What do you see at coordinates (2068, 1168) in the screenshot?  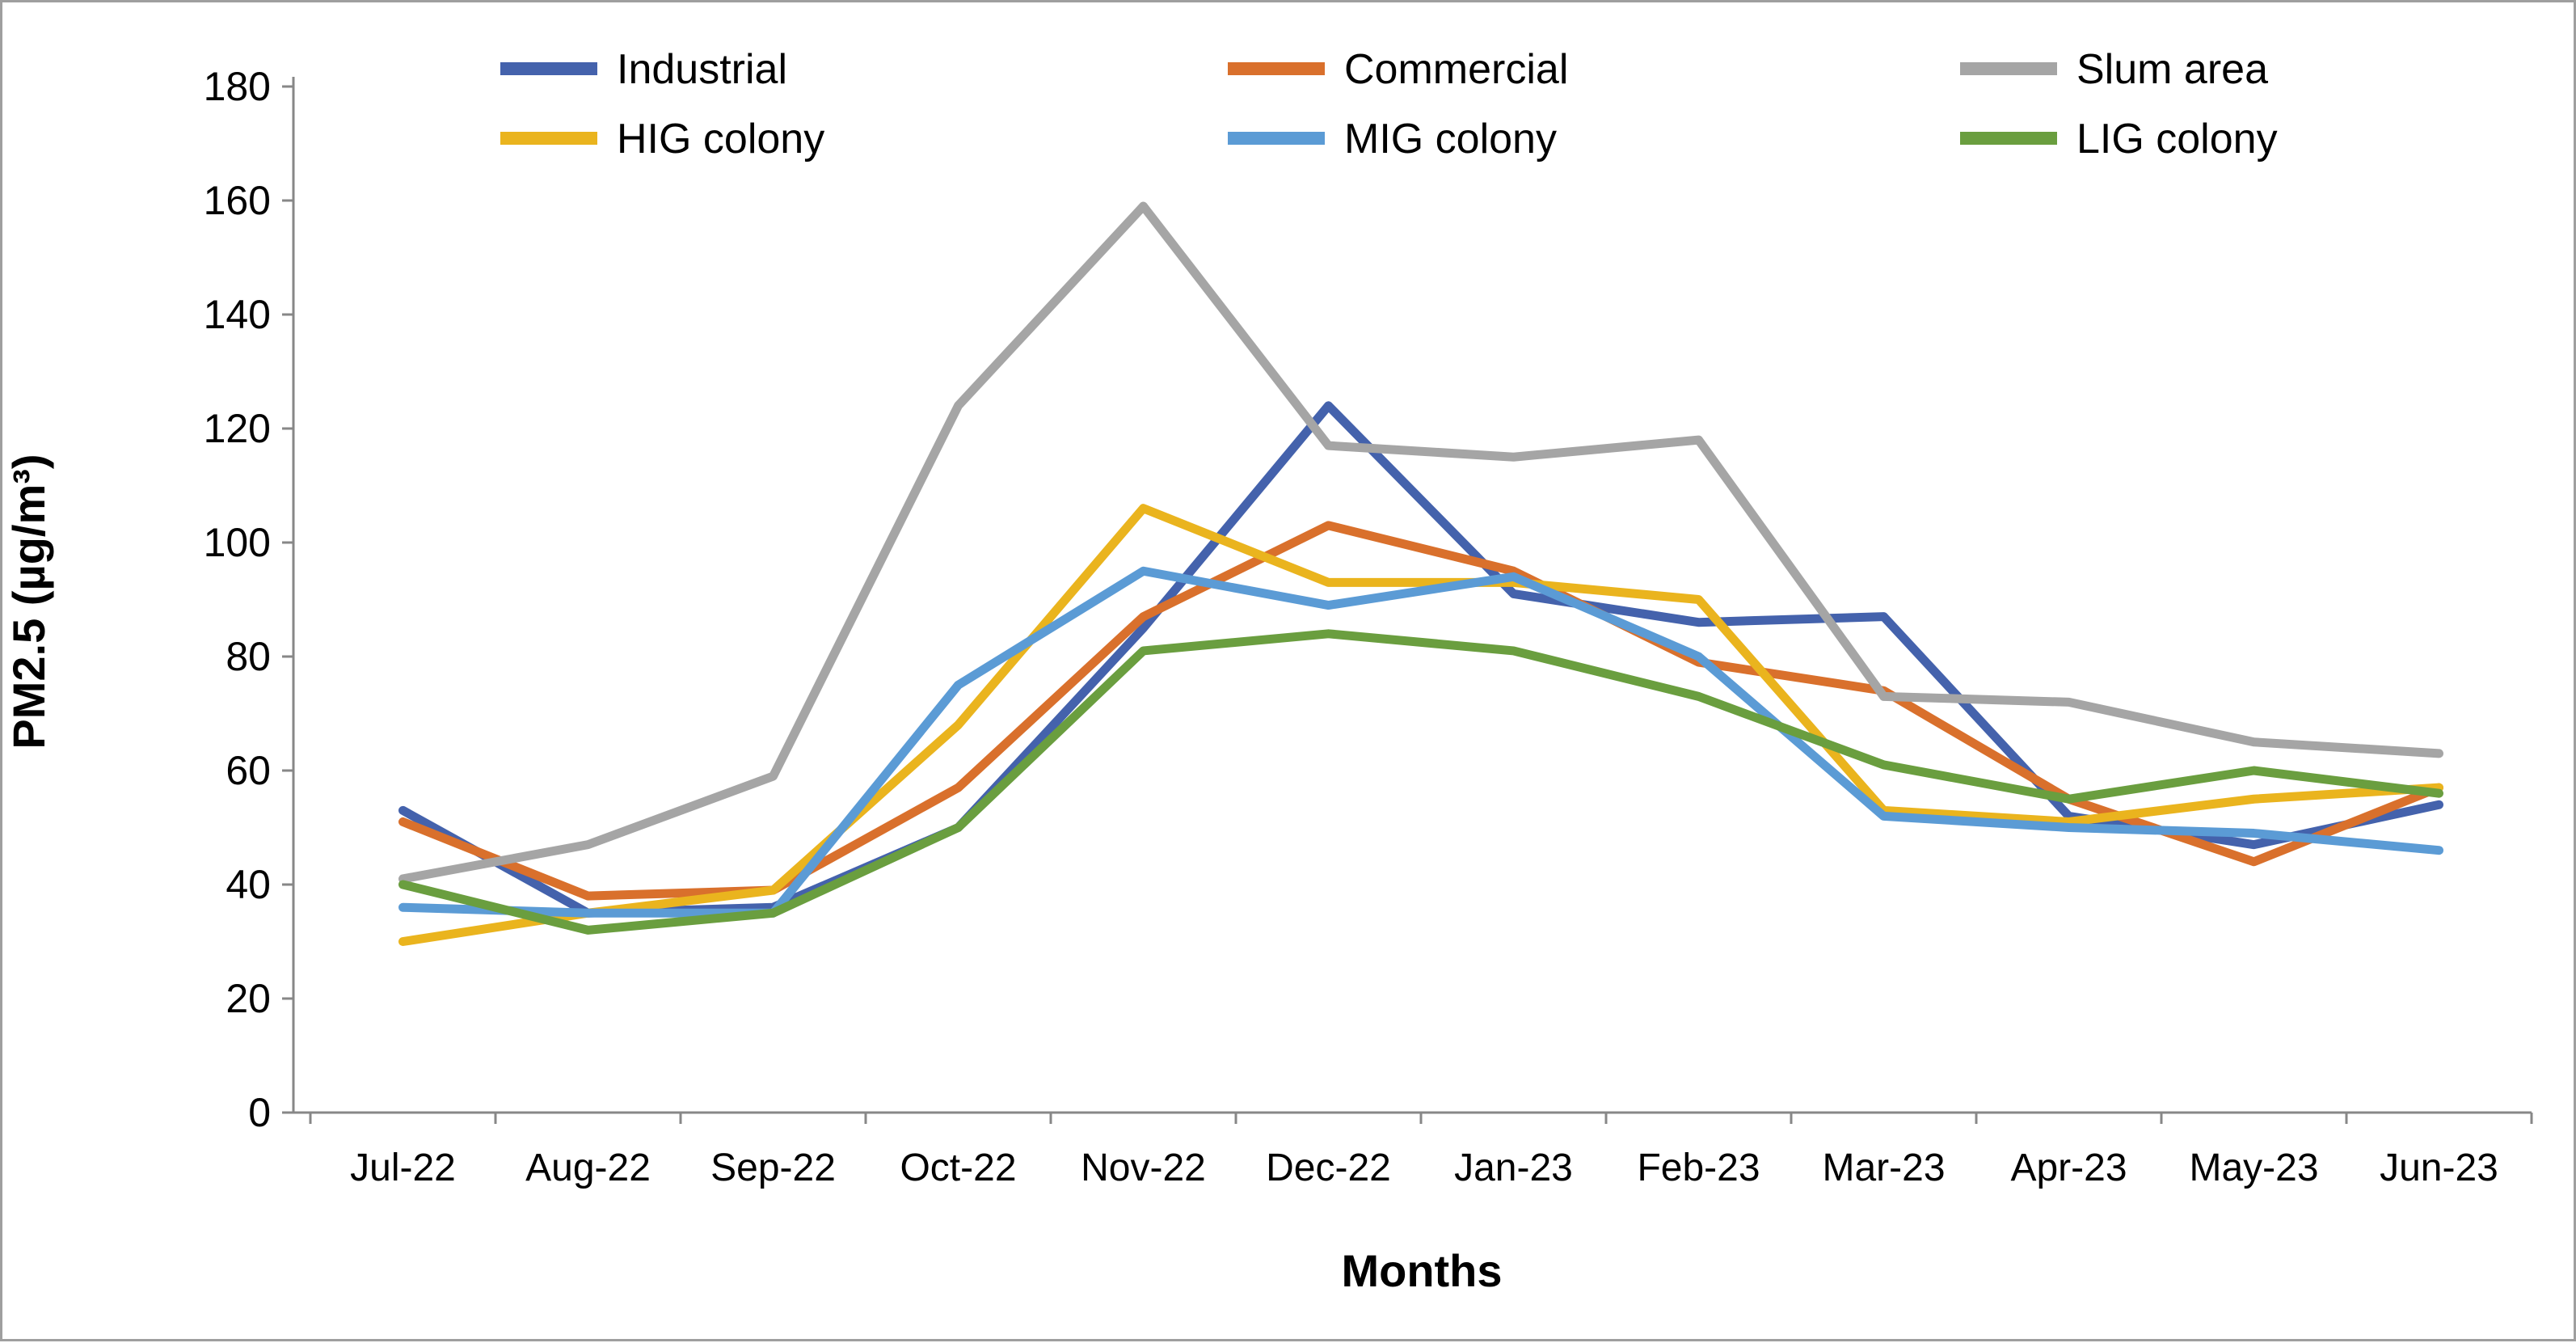 I see `x-tick-label: Apr-23` at bounding box center [2068, 1168].